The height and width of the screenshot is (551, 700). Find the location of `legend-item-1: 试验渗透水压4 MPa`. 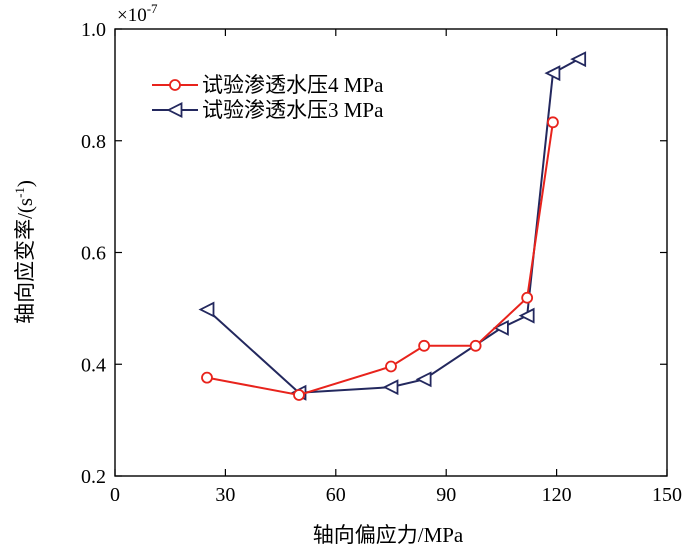

legend-item-1: 试验渗透水压4 MPa is located at coordinates (268, 85).